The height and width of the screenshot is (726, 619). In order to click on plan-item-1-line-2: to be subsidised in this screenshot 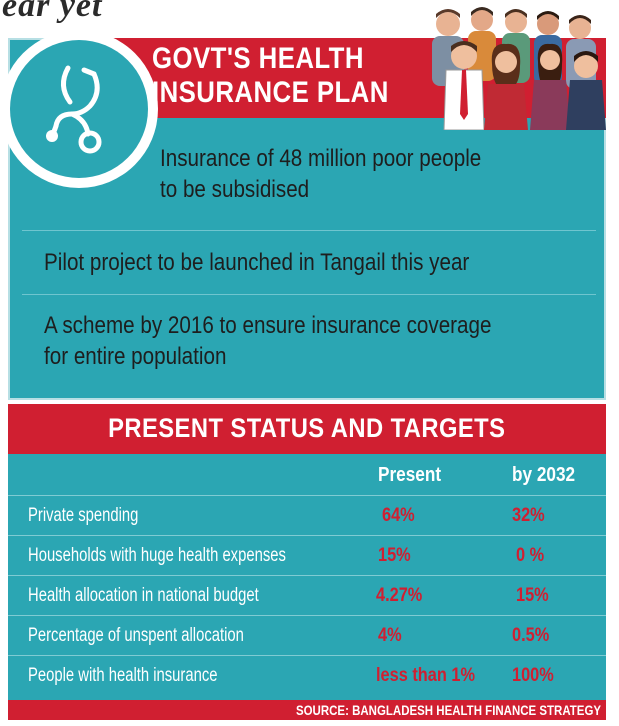, I will do `click(235, 189)`.